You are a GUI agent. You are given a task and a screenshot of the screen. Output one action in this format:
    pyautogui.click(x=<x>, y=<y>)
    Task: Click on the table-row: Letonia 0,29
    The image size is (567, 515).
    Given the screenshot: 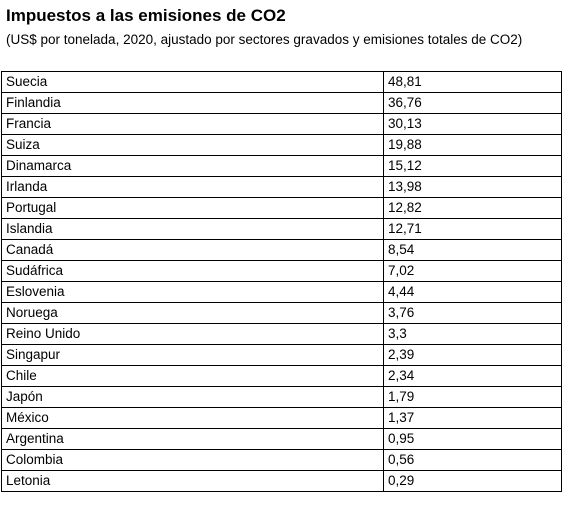 What is the action you would take?
    pyautogui.click(x=281, y=481)
    